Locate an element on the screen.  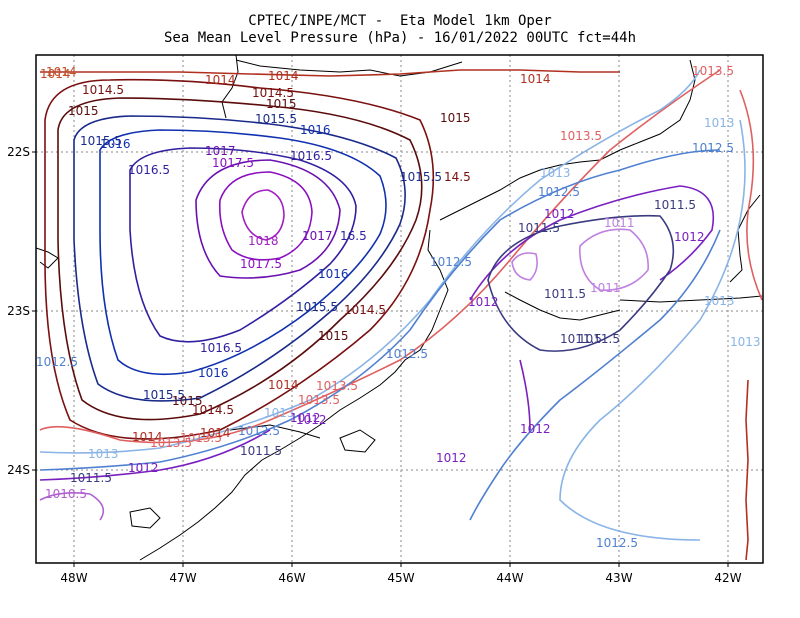
y-tick-label: 24S is located at coordinates (18, 470).